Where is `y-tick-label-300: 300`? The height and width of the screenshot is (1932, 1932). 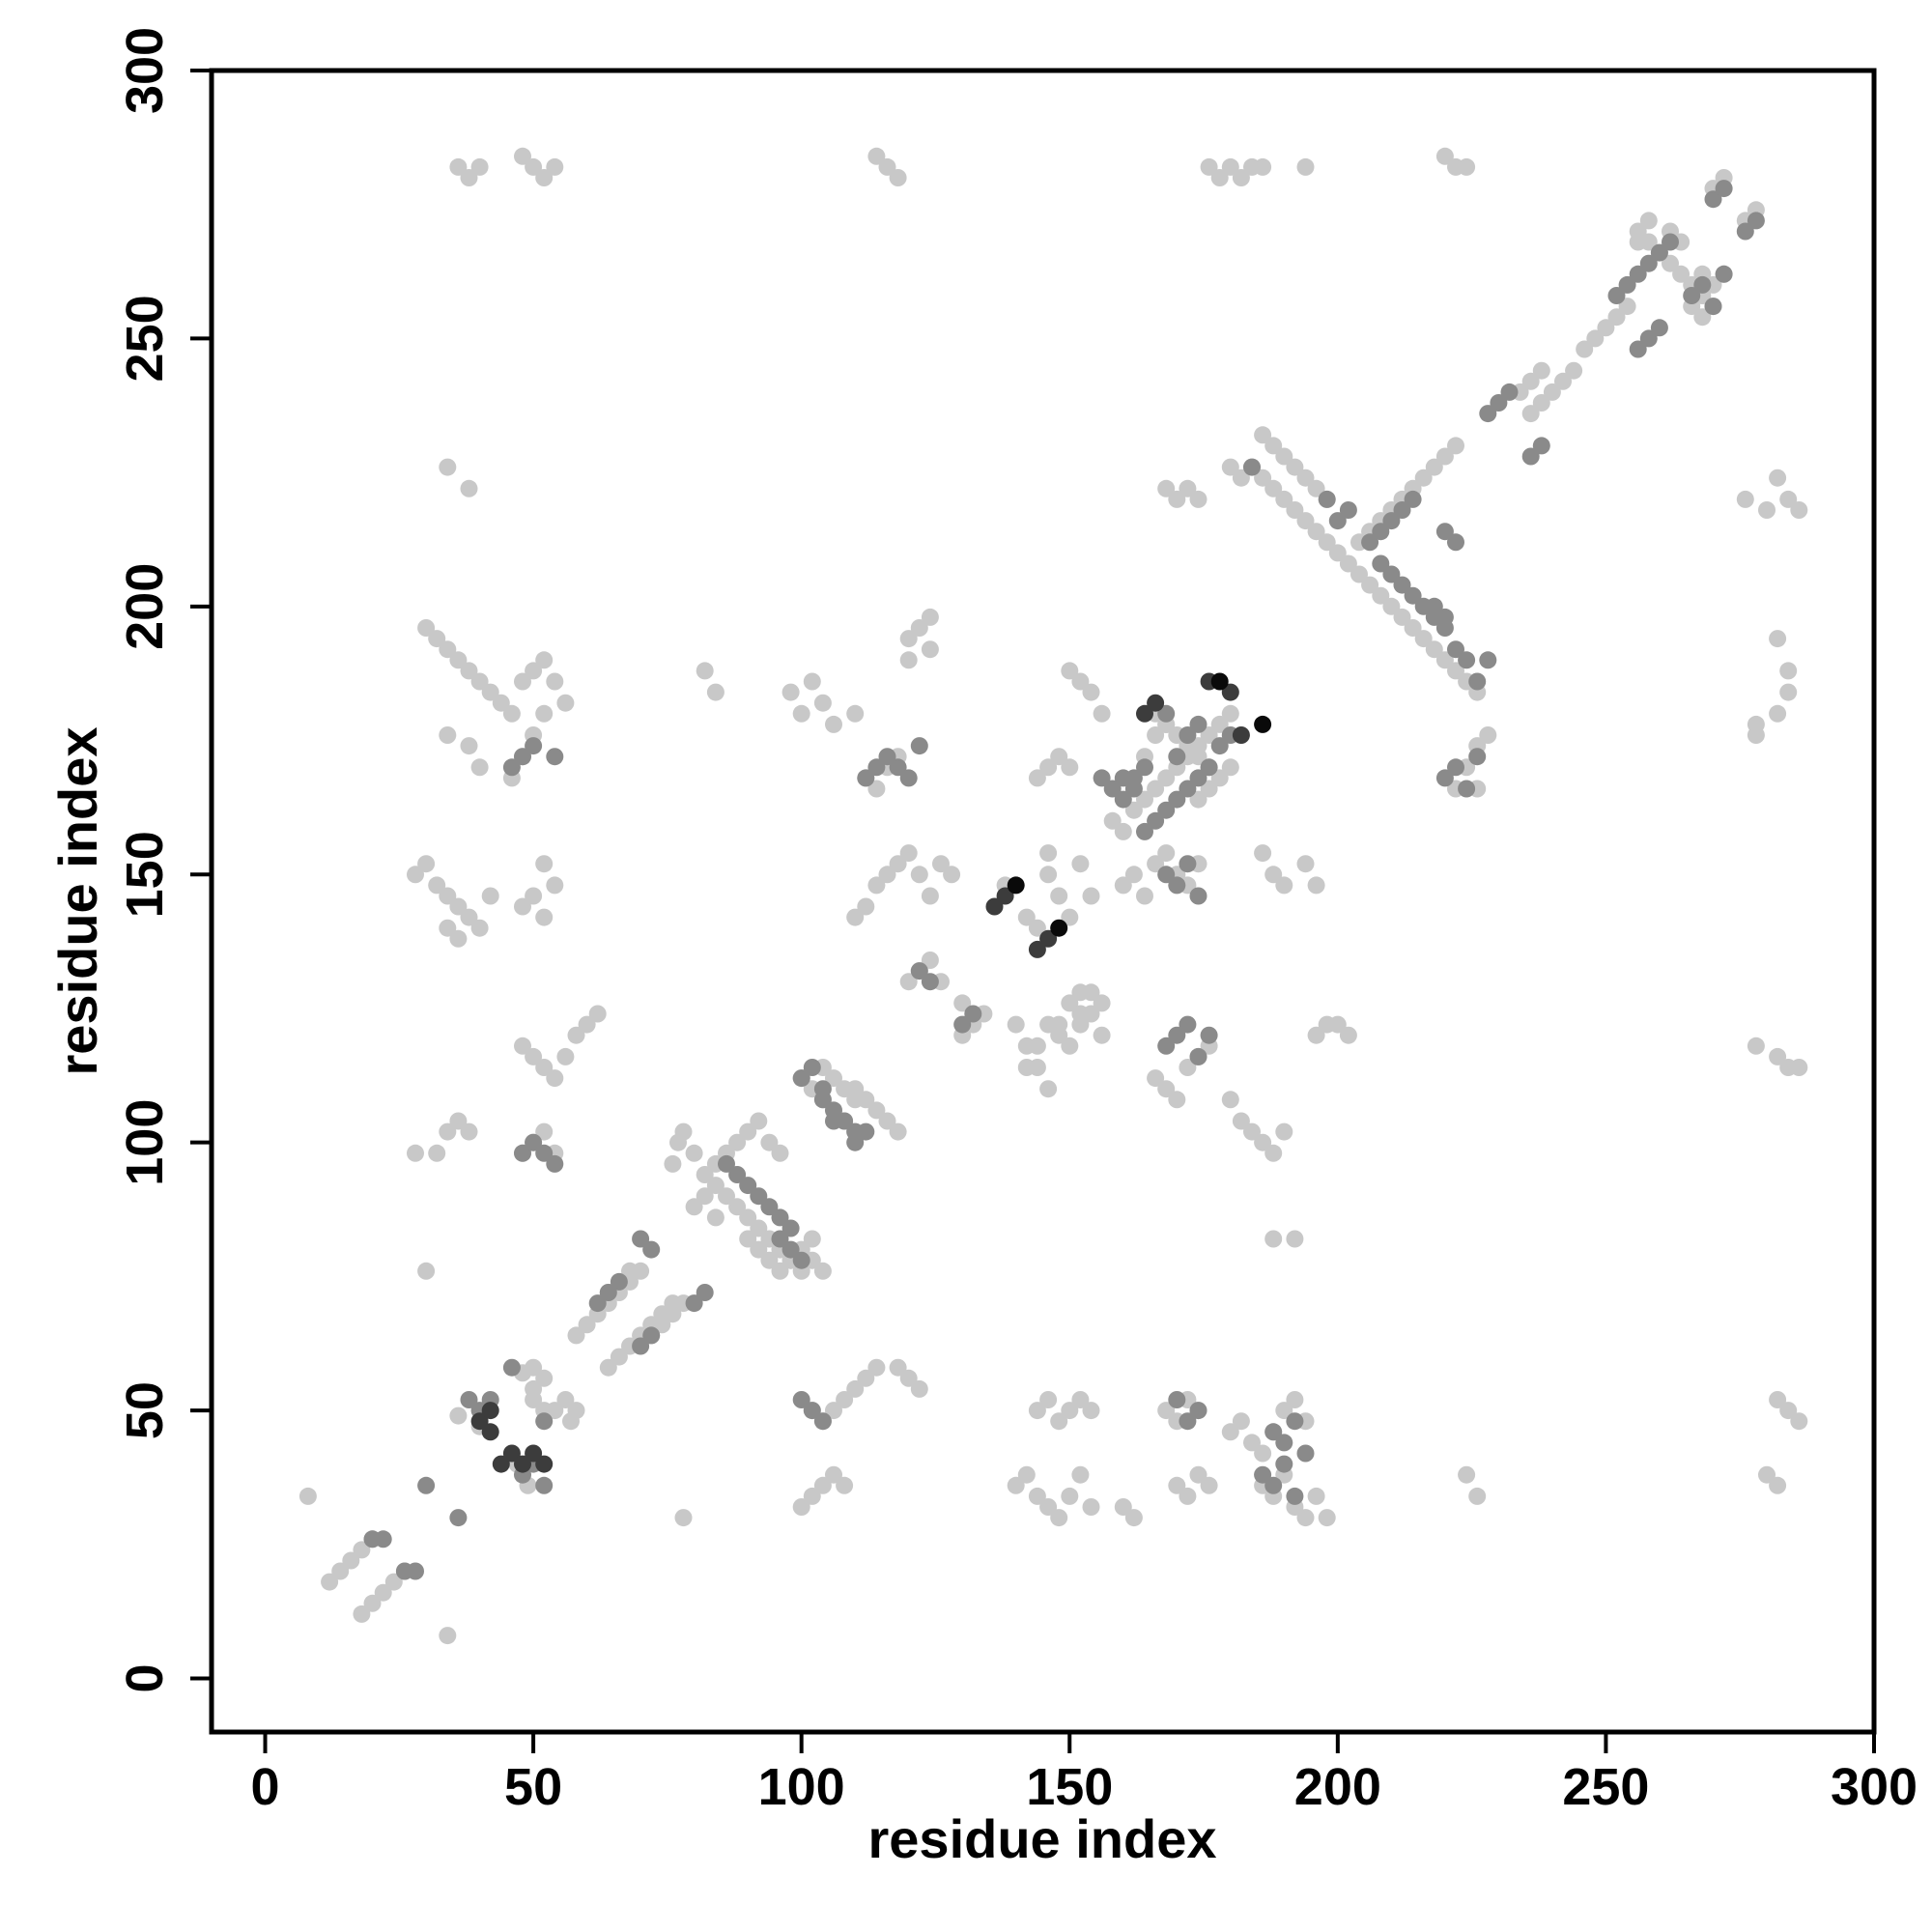
y-tick-label-300: 300 is located at coordinates (145, 70).